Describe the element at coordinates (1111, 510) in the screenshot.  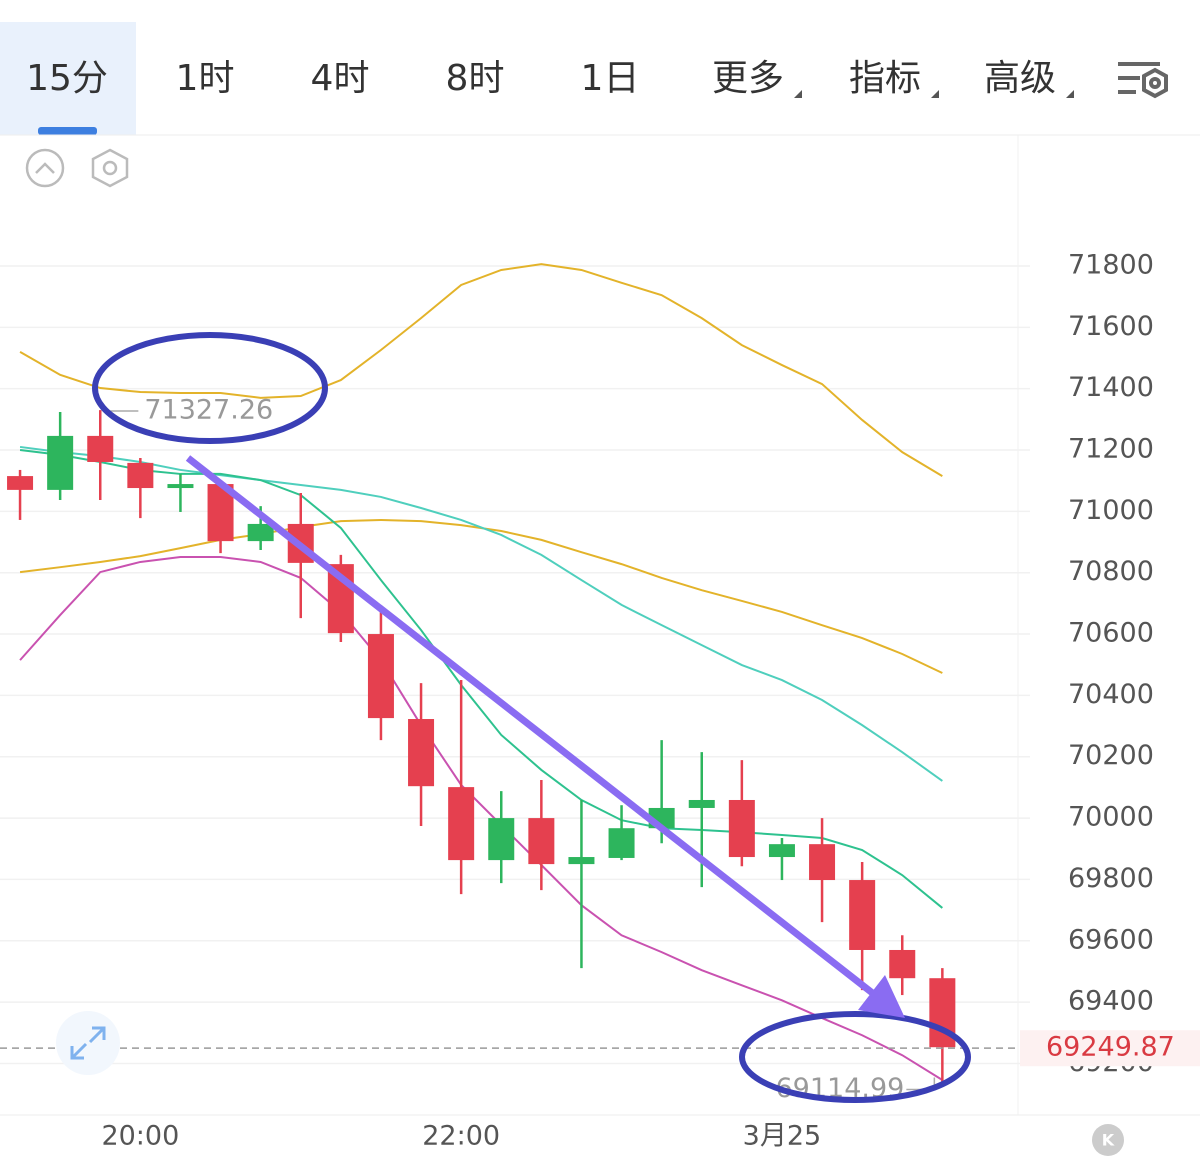
I see `y-tick-label: 71000` at that location.